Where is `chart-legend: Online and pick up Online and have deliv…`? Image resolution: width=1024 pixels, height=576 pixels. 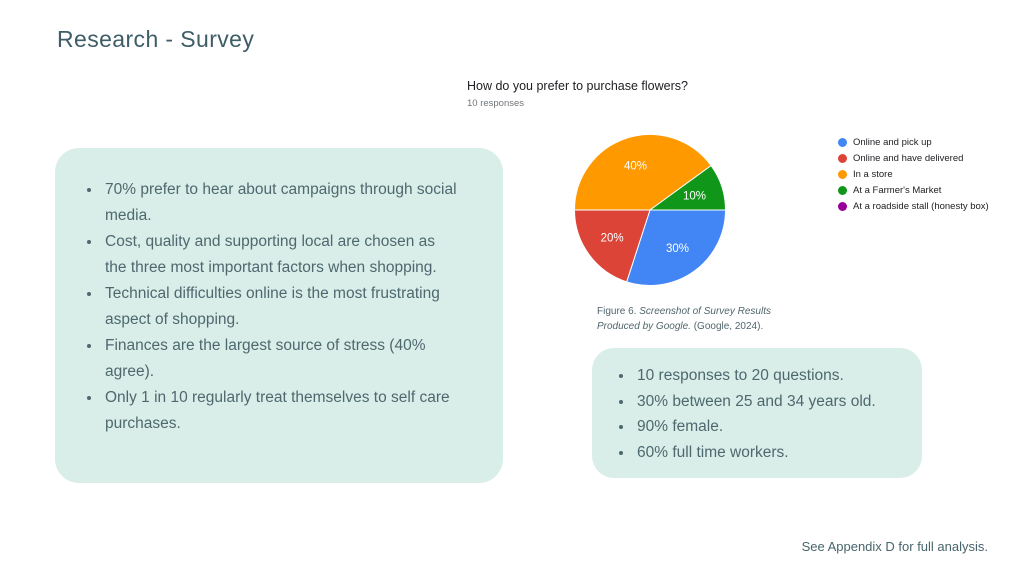 chart-legend: Online and pick up Online and have deliv… is located at coordinates (913, 174).